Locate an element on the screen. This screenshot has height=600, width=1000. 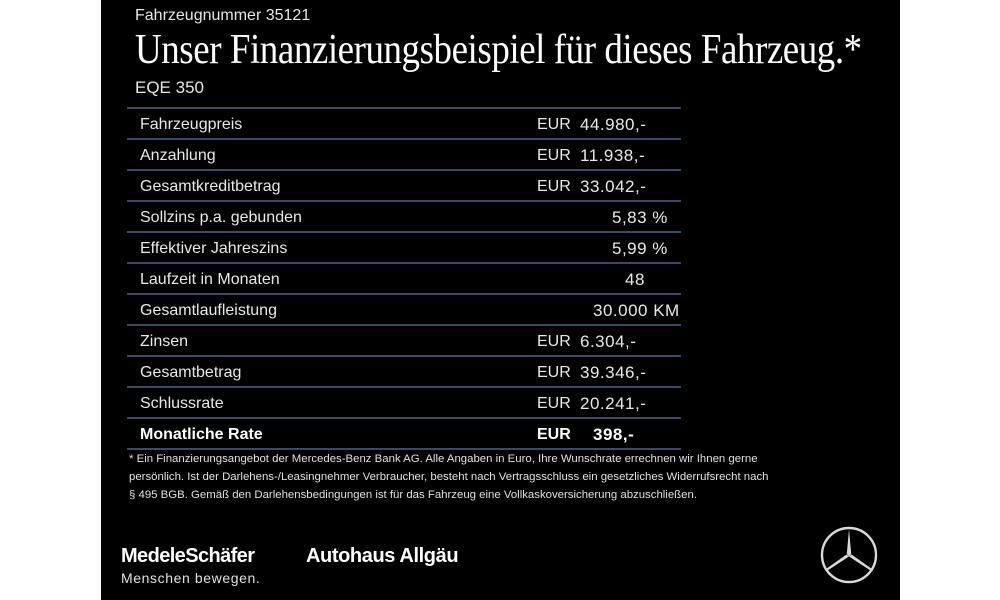
table-row: Gesamtbetrag EUR 39.346,- is located at coordinates (404, 372).